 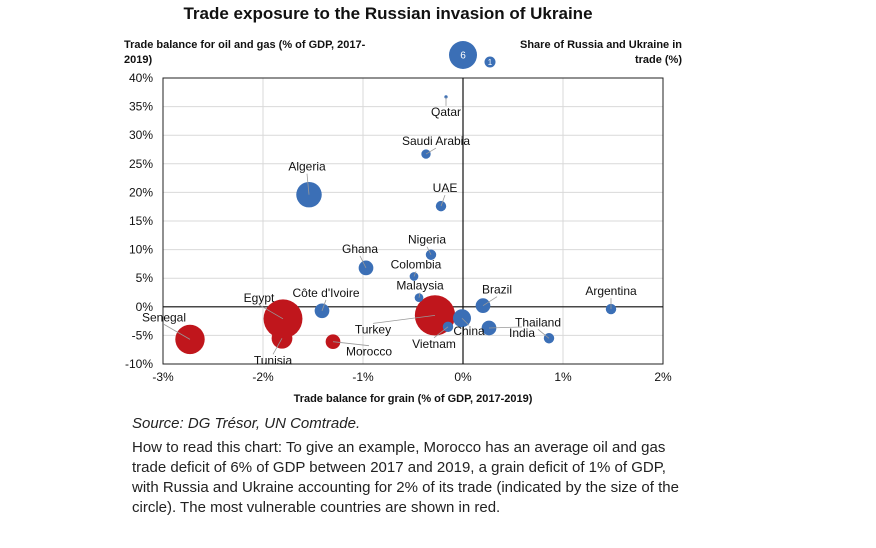 I want to click on y-tick-label: 35%, so click(x=141, y=107).